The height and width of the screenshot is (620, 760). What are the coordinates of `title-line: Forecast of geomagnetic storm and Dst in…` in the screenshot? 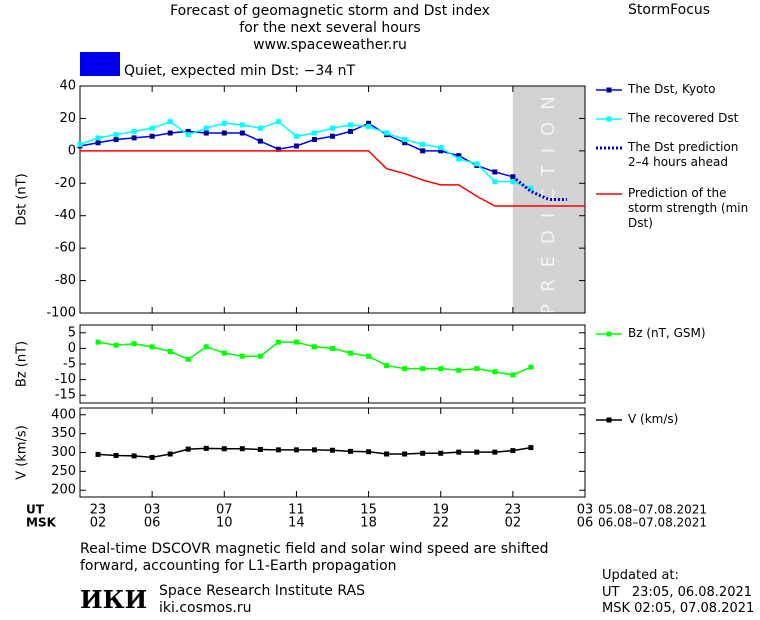 It's located at (330, 11).